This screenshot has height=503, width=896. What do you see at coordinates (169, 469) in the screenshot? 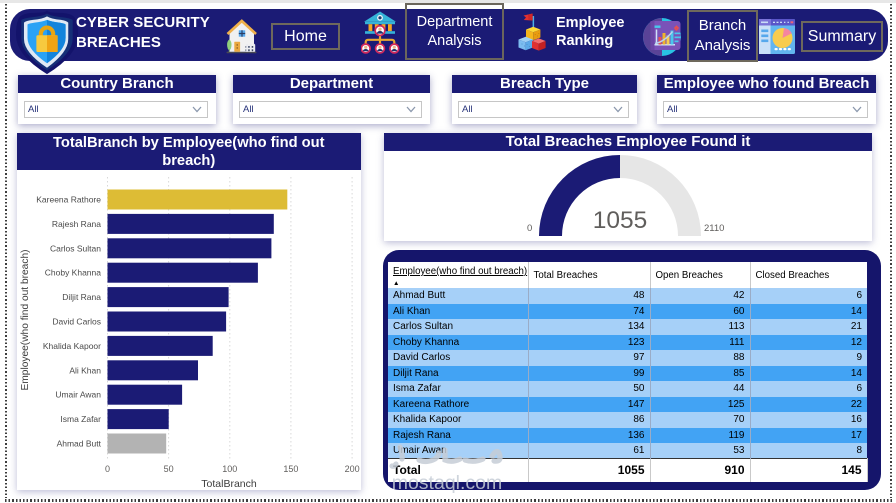
I see `svg-text: 50` at bounding box center [169, 469].